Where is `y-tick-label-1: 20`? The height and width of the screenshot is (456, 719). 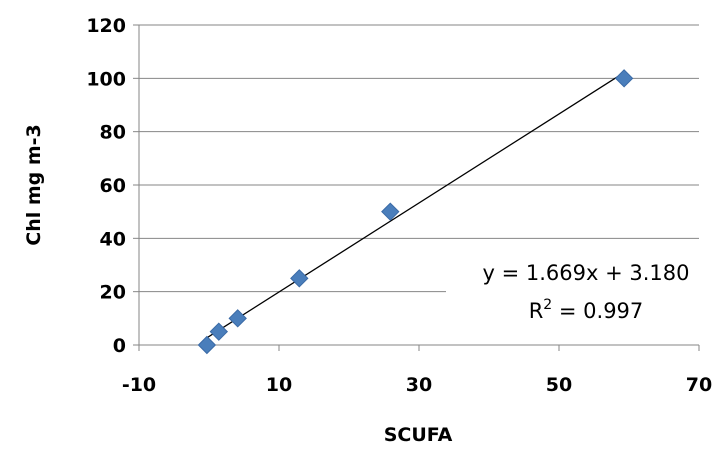
y-tick-label-1: 20 is located at coordinates (113, 293).